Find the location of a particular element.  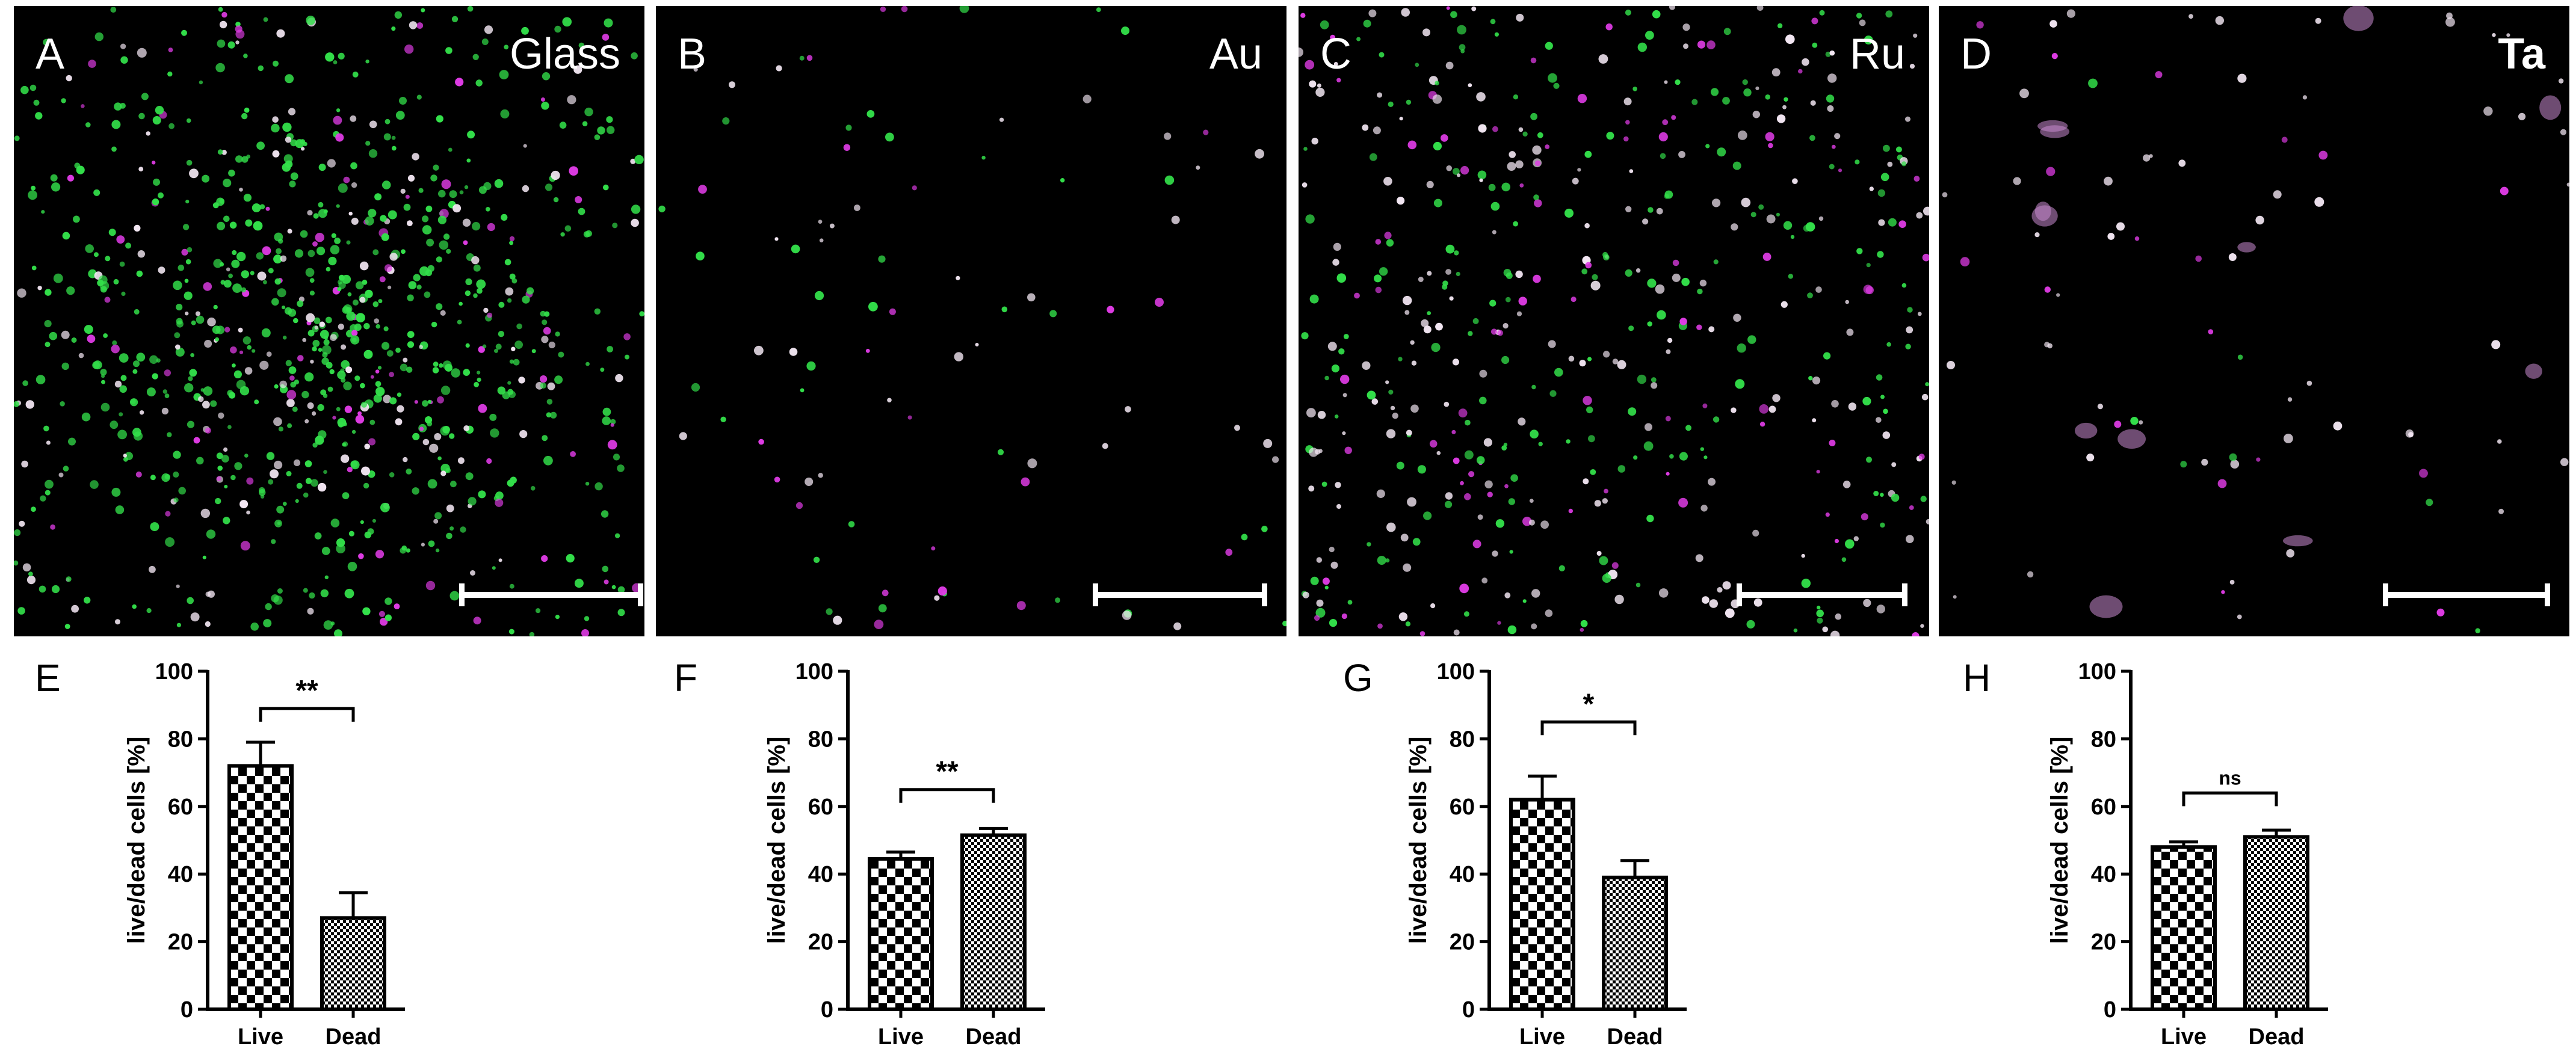

cell-cluster is located at coordinates (2298, 541).